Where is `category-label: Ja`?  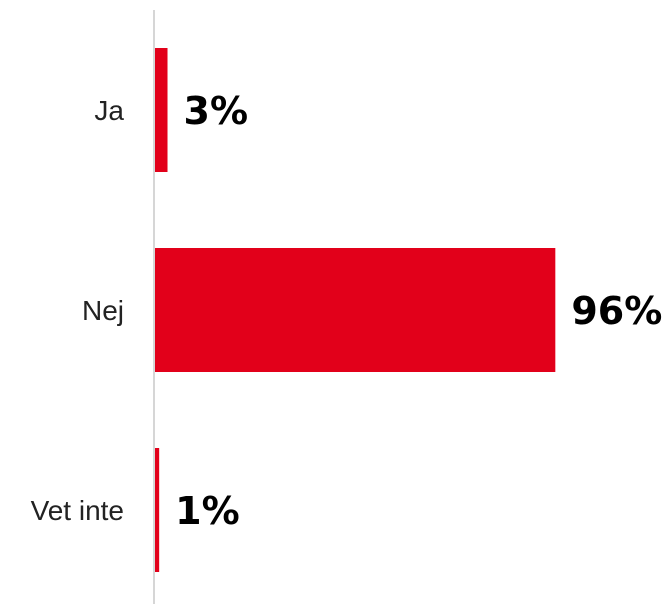 category-label: Ja is located at coordinates (109, 110).